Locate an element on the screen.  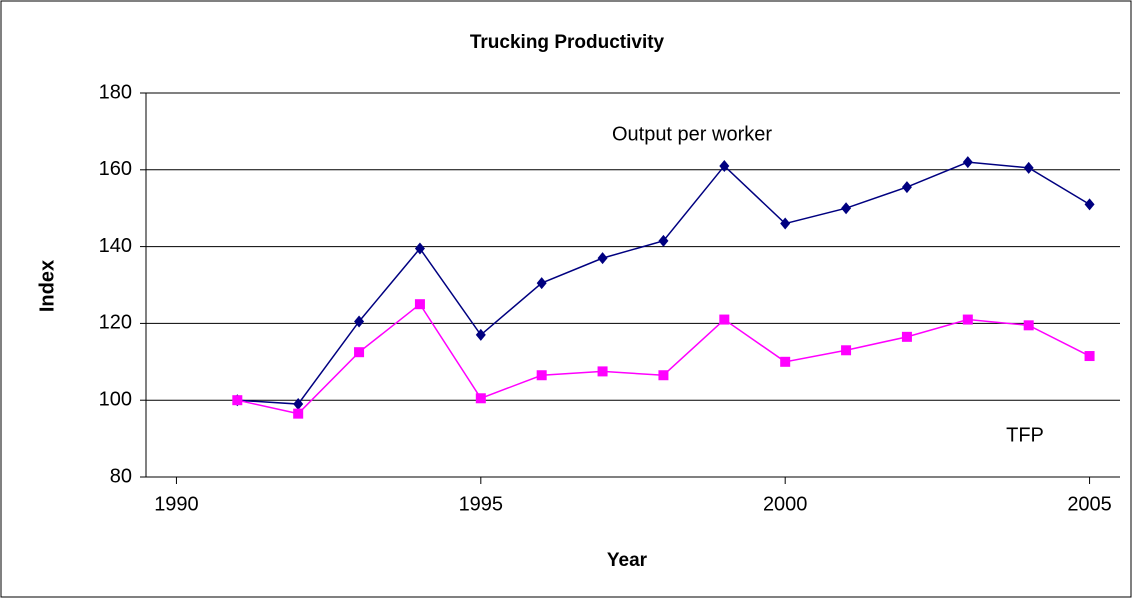
y-tick-label: 100 is located at coordinates (115, 399).